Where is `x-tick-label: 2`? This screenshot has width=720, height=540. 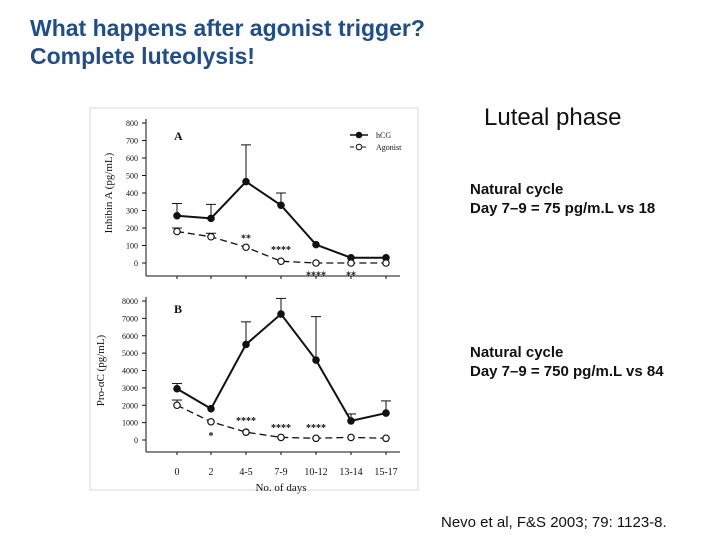 x-tick-label: 2 is located at coordinates (211, 472).